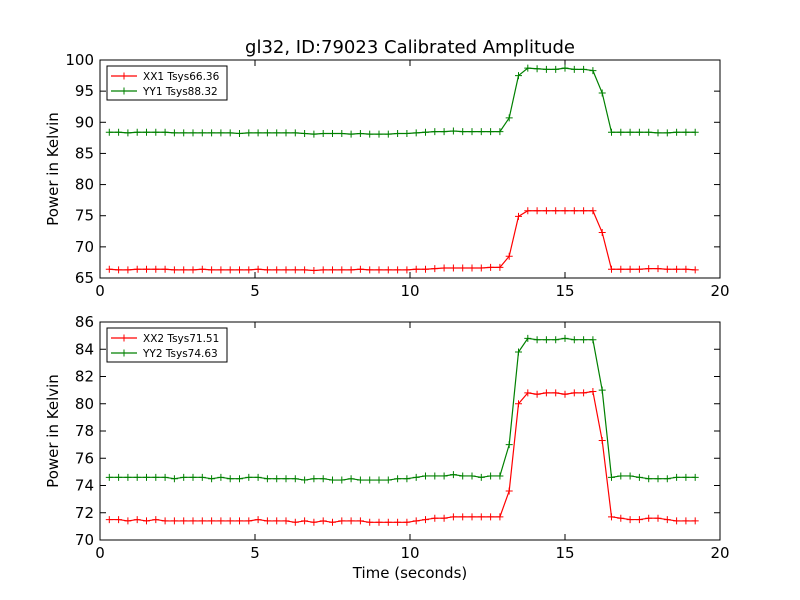 This screenshot has height=600, width=800. What do you see at coordinates (564, 553) in the screenshot?
I see `x-tick-label: 15` at bounding box center [564, 553].